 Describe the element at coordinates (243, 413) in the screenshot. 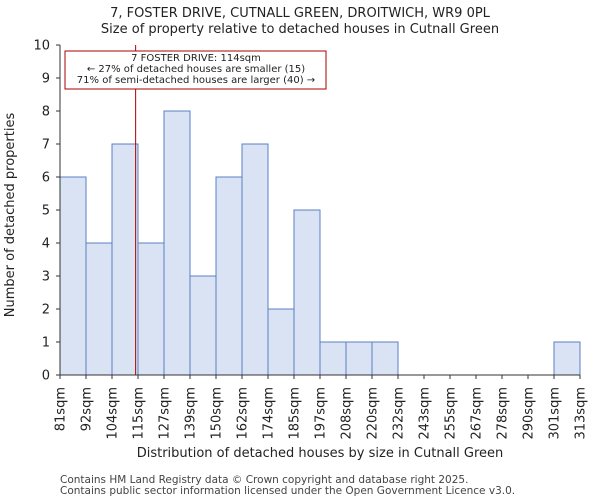

I see `x-tick-label: 162sqm` at that location.